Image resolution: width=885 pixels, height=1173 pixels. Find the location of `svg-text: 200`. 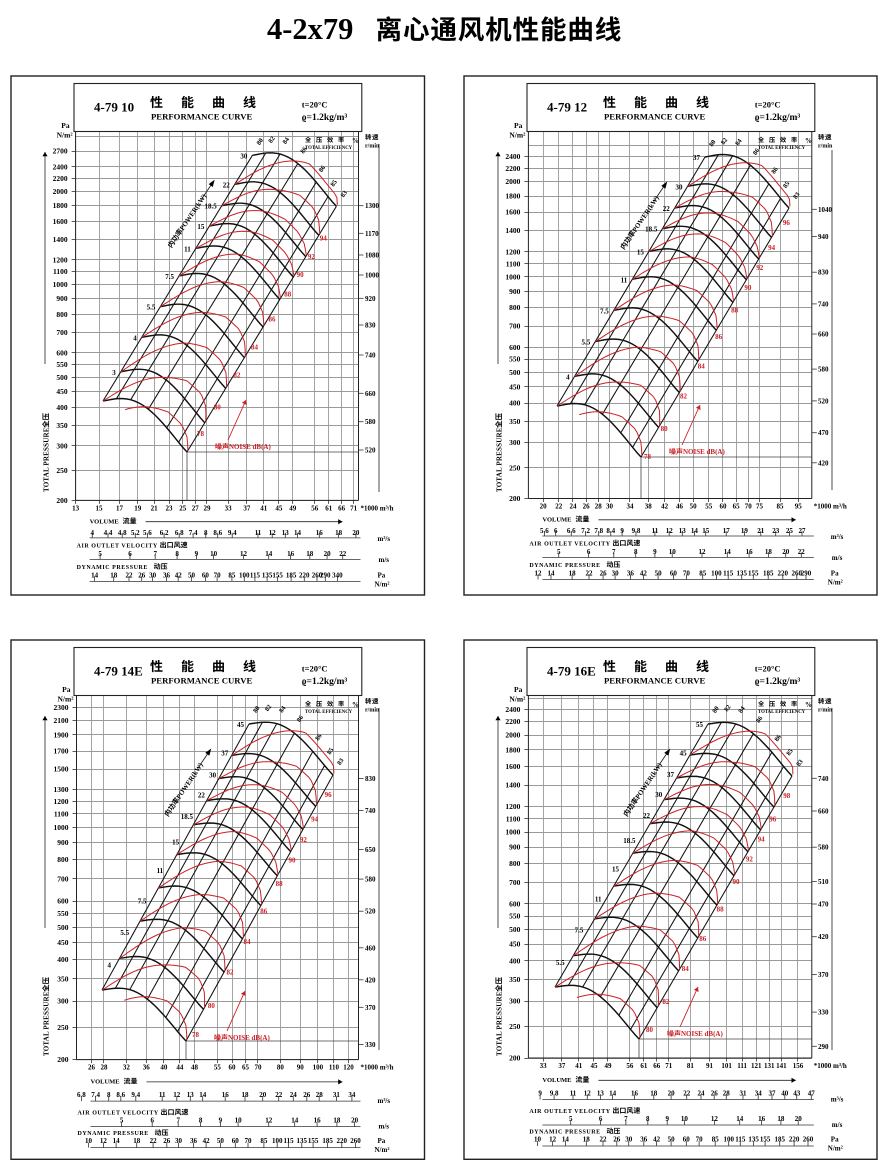

svg-text: 200 is located at coordinates (515, 1058).